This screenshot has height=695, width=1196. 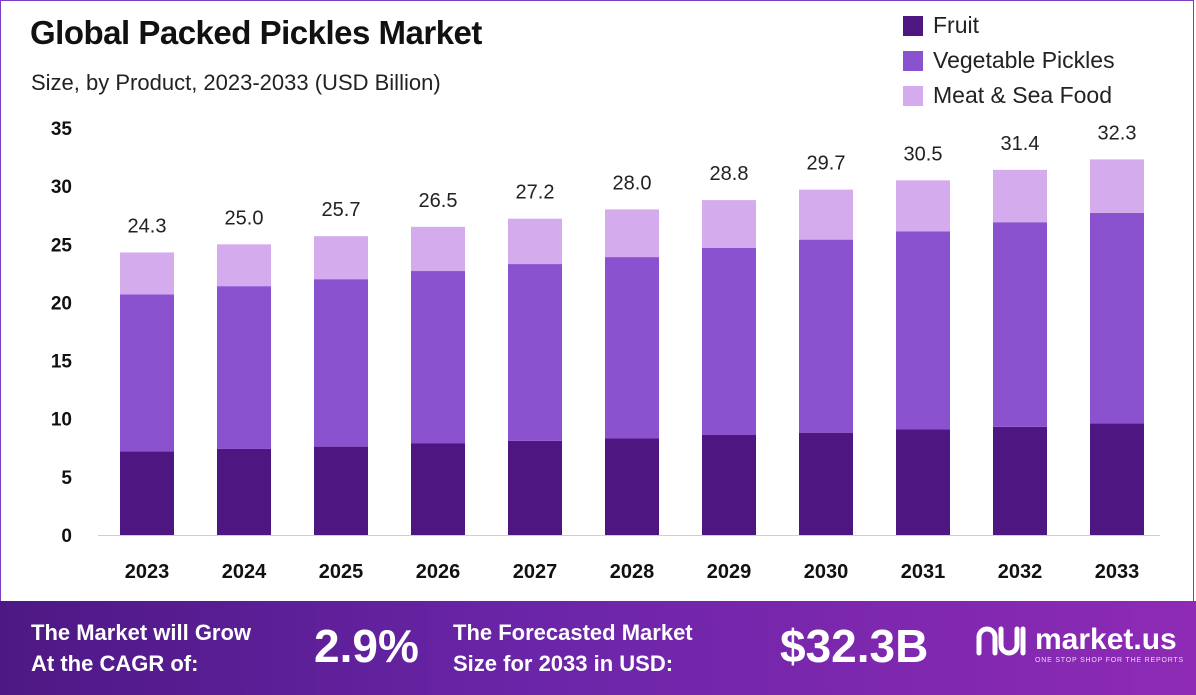 What do you see at coordinates (535, 572) in the screenshot?
I see `x-tick-label: 2027` at bounding box center [535, 572].